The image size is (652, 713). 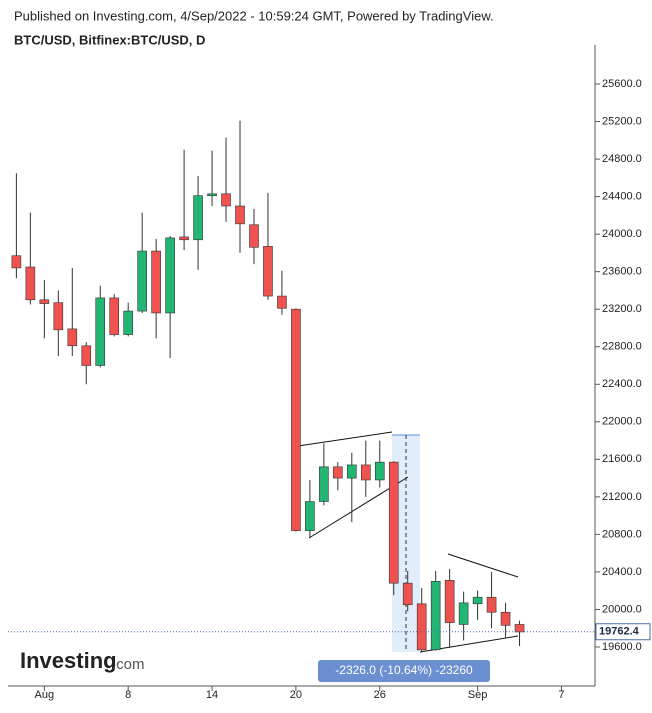 I want to click on y-tick-label: 21600.0, so click(x=622, y=459).